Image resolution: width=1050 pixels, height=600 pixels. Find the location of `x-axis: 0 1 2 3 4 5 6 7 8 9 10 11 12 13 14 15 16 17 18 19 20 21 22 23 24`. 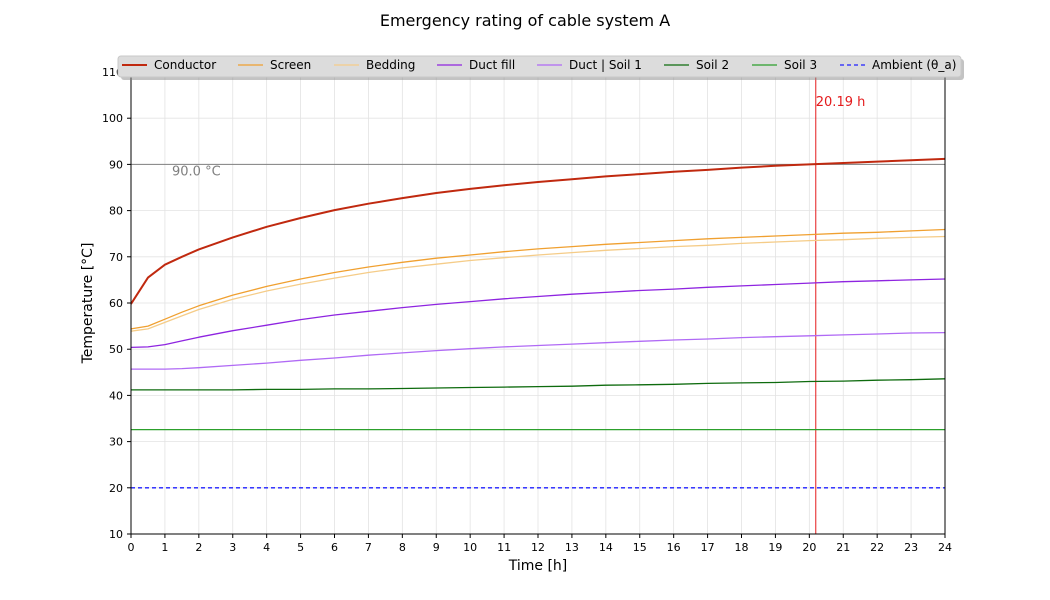

x-axis: 0 1 2 3 4 5 6 7 8 9 10 11 12 13 14 15 16 17 18 19 20 21 22 23 24 is located at coordinates (540, 544).